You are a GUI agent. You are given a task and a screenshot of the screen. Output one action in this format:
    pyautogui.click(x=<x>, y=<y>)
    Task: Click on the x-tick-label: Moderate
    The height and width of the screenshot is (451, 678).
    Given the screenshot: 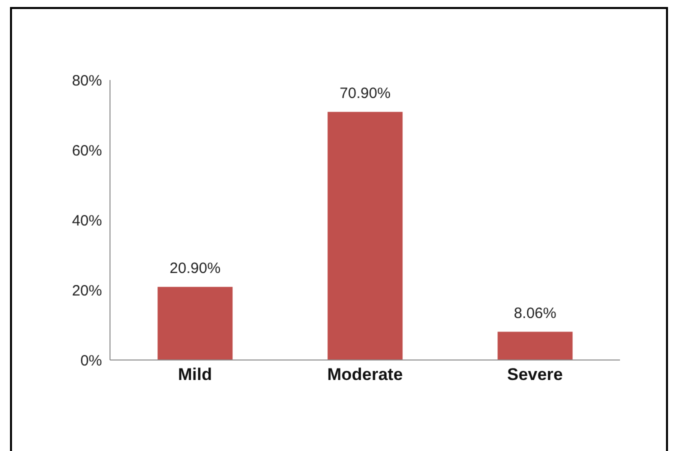 What is the action you would take?
    pyautogui.click(x=365, y=374)
    